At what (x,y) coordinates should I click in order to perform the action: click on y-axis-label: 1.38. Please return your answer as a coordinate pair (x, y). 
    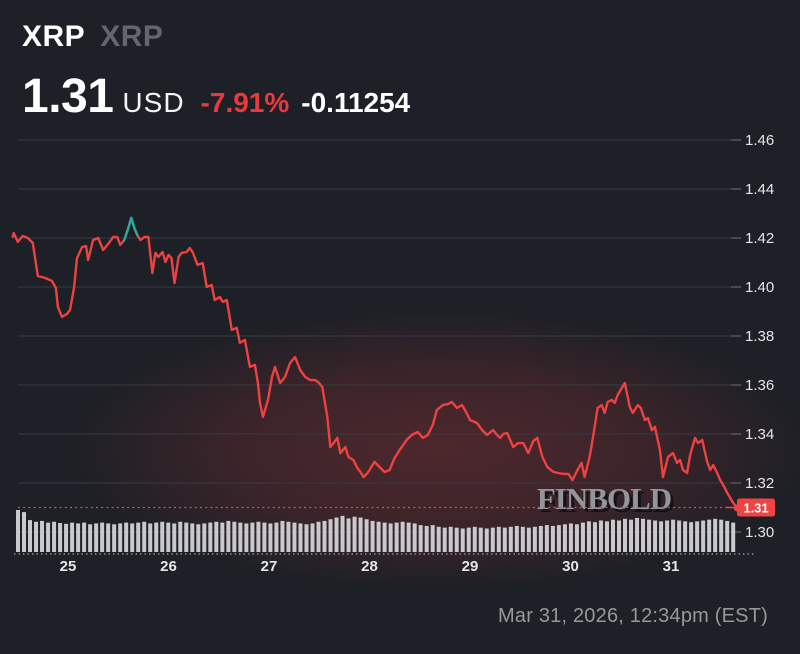
    Looking at the image, I should click on (759, 336).